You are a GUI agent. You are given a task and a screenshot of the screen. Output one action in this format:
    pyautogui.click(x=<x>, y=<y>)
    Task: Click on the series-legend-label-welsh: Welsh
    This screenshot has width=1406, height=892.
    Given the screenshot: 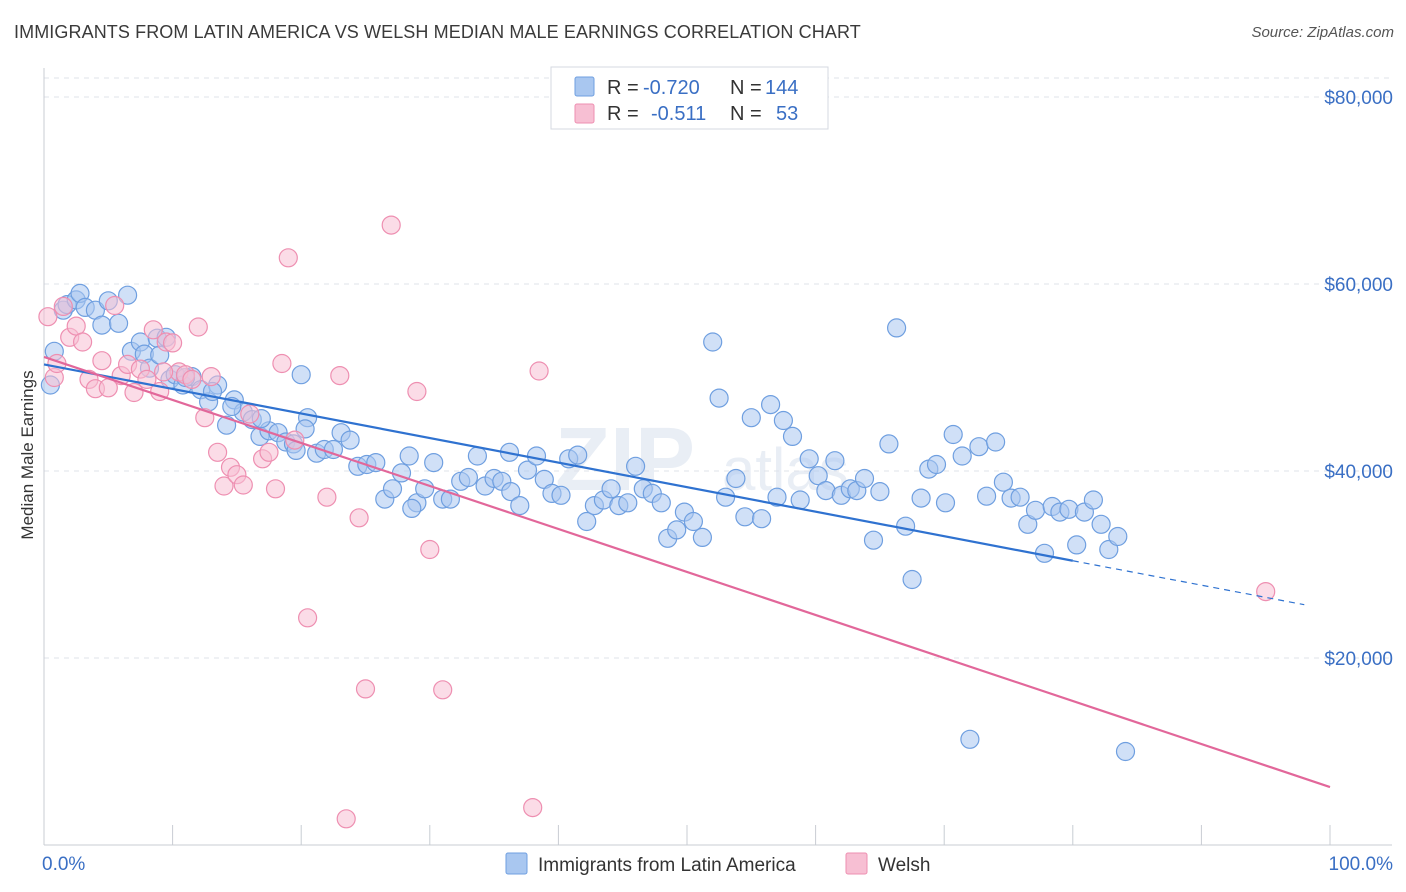 What is the action you would take?
    pyautogui.click(x=904, y=865)
    